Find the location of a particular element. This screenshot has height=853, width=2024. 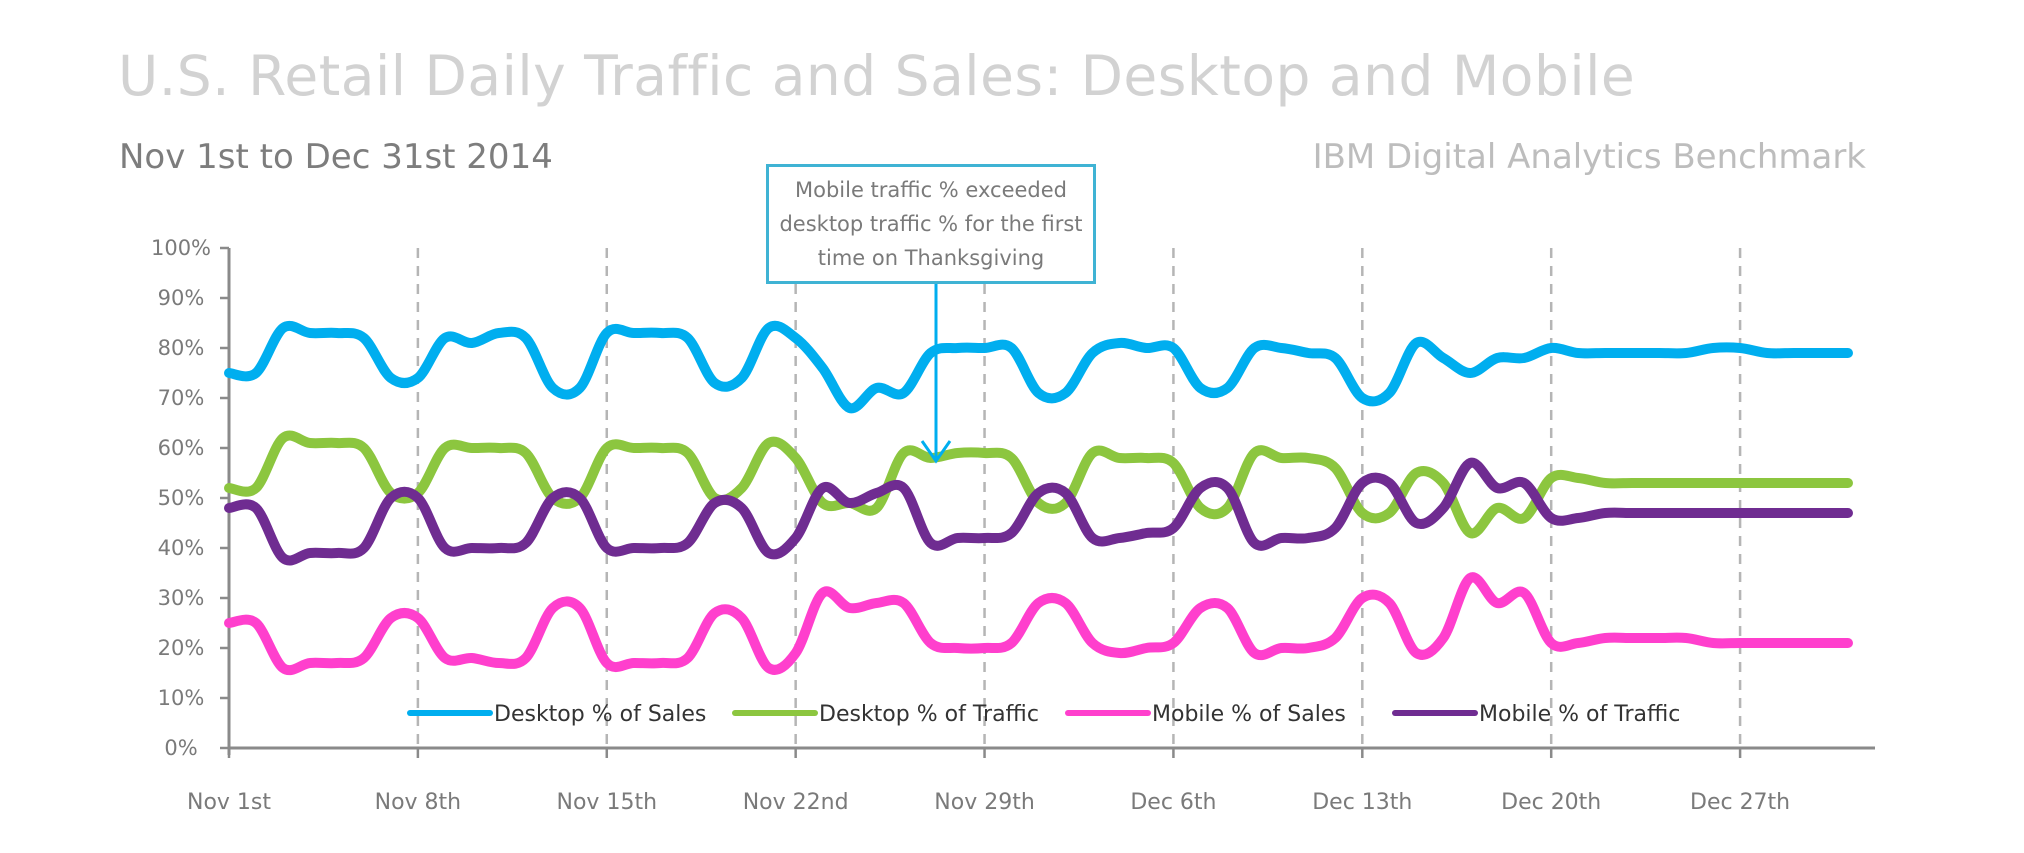

y-tick-label: 100% is located at coordinates (181, 248).